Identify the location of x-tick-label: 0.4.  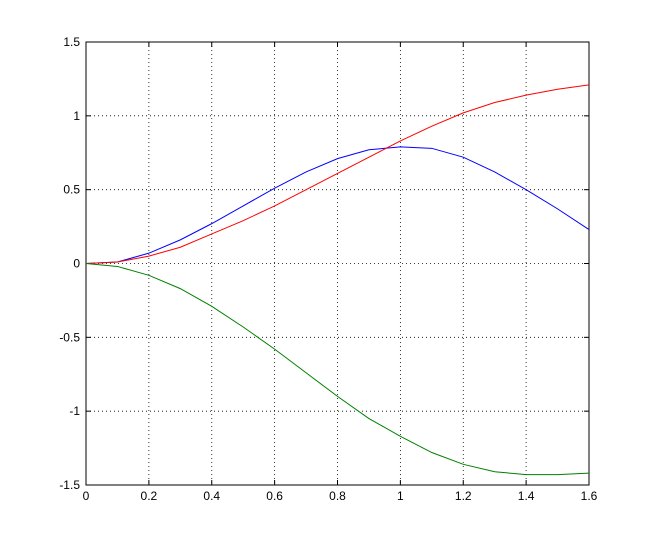
(211, 496).